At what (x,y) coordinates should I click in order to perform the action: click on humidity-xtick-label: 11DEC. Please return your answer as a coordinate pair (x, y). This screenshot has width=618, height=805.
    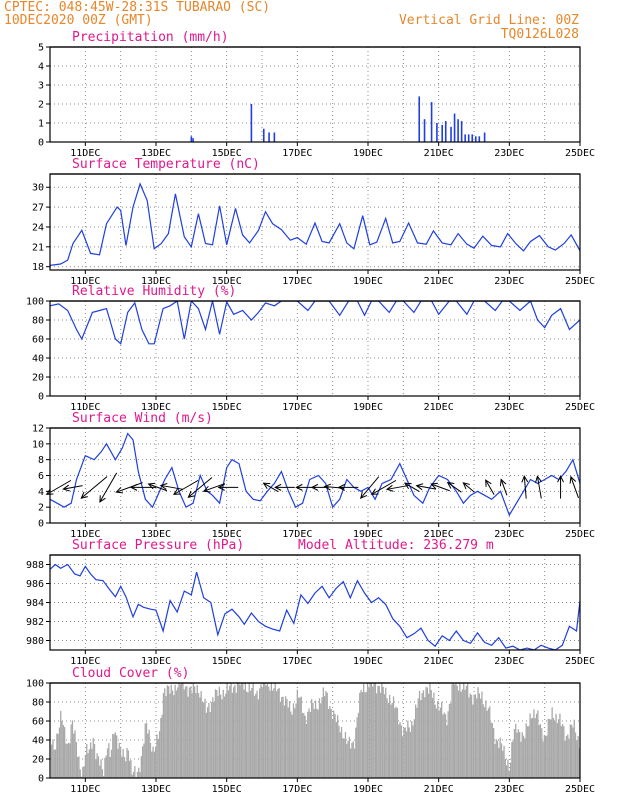
    Looking at the image, I should click on (85, 407).